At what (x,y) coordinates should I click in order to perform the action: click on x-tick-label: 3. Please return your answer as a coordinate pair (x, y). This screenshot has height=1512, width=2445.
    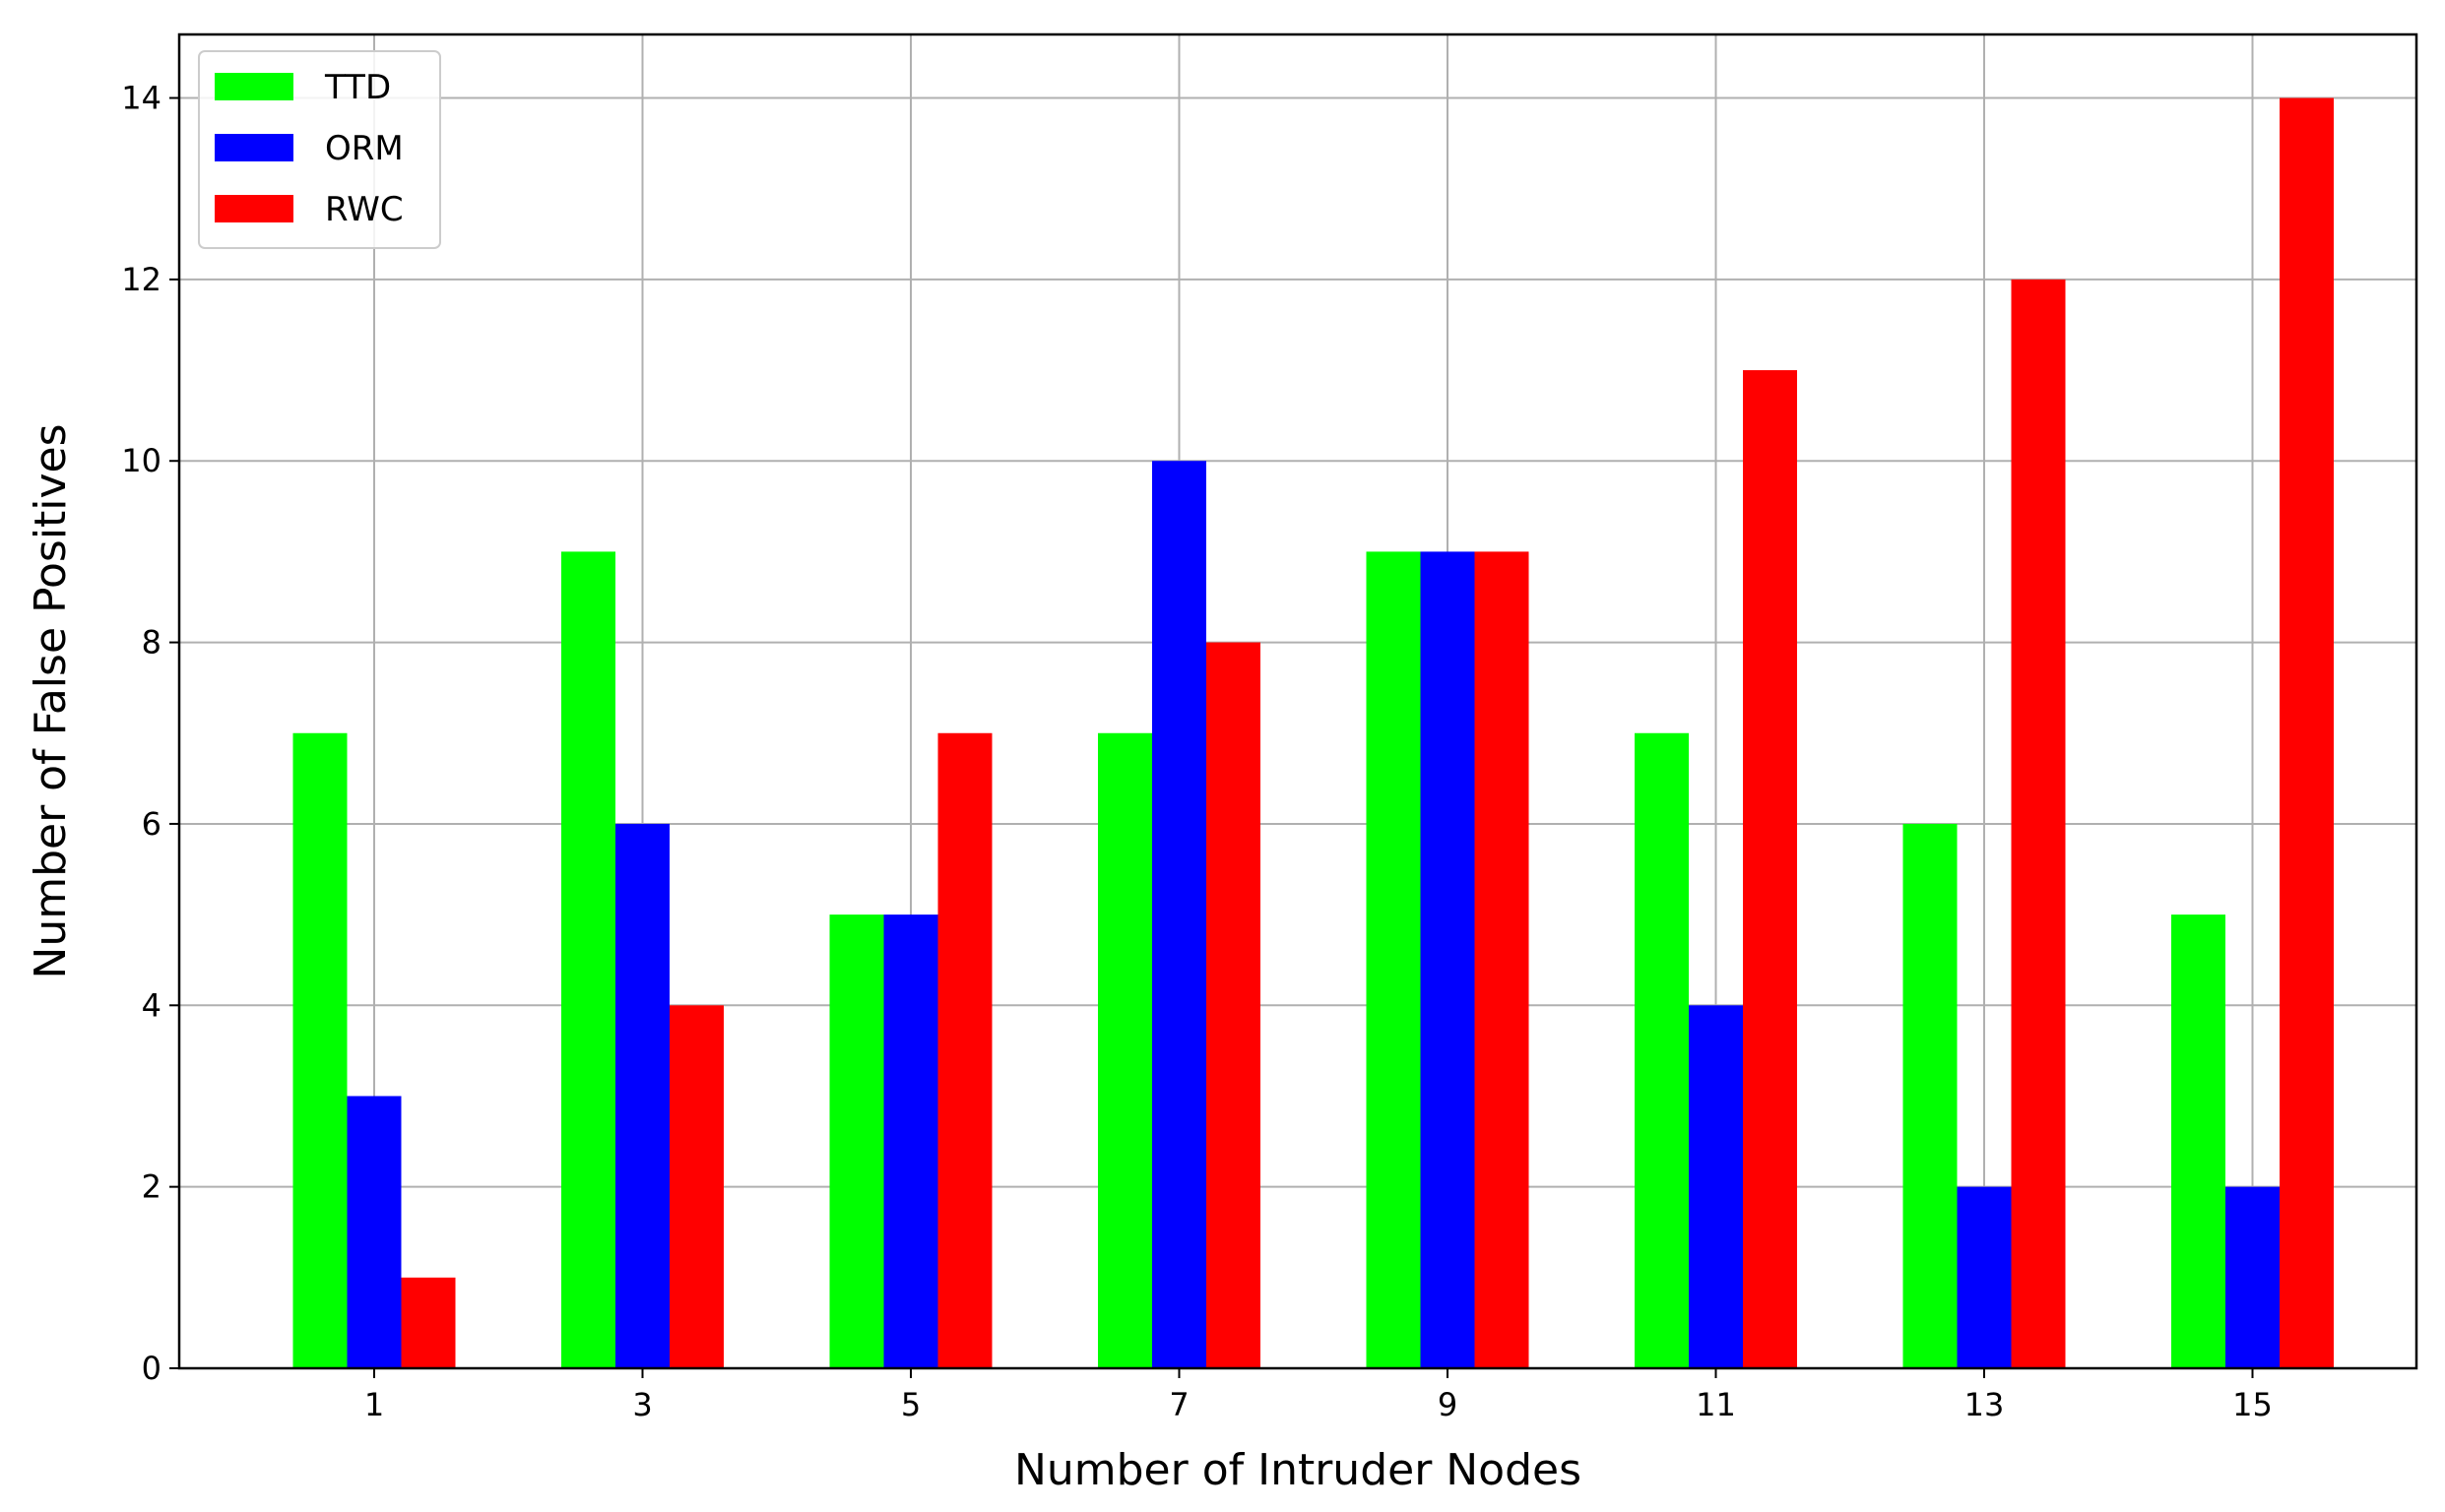
    Looking at the image, I should click on (642, 1404).